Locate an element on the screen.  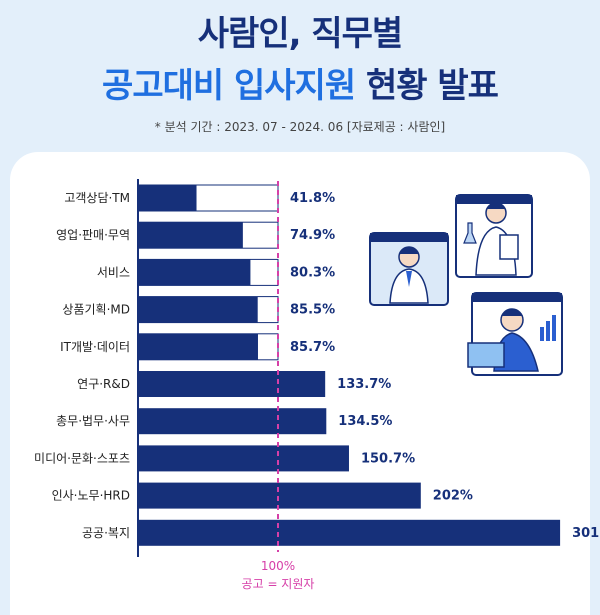
title-line-1: 사람인, 직무별 is located at coordinates (300, 34).